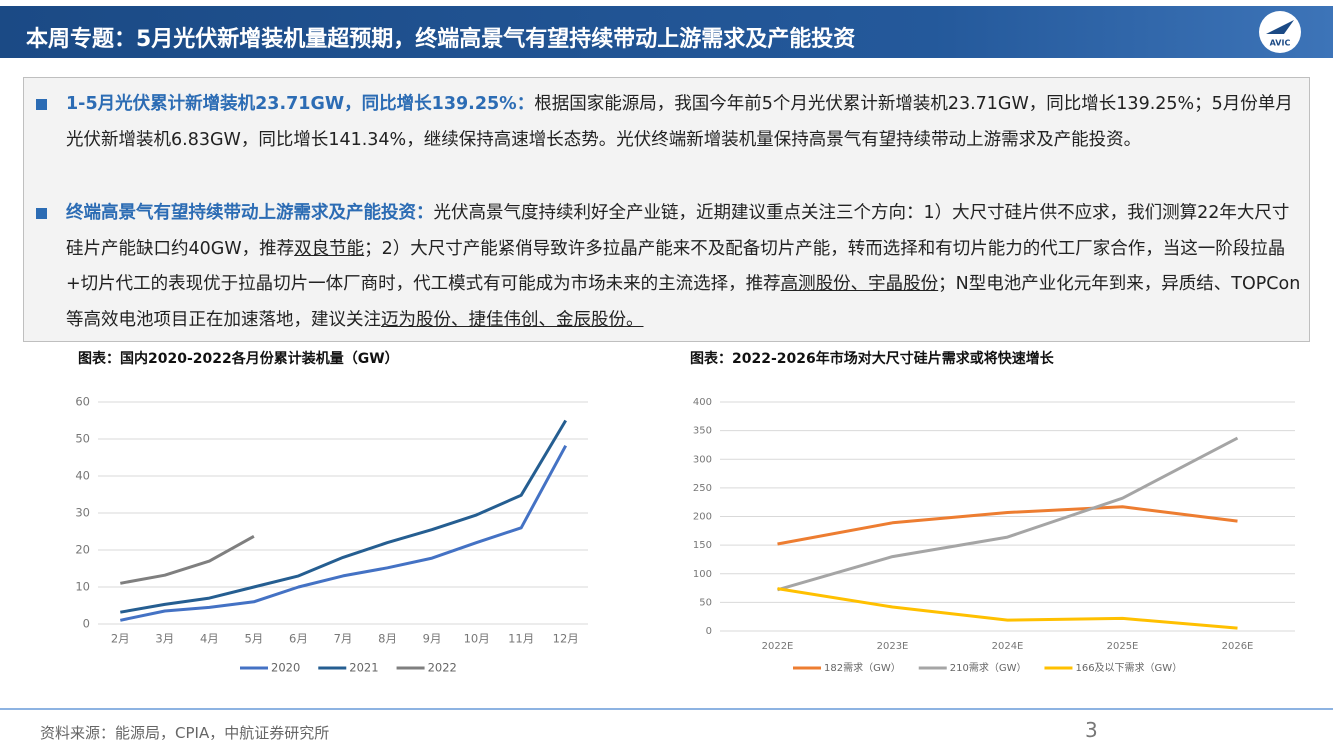  What do you see at coordinates (862, 668) in the screenshot?
I see `legend-label: 182需求（GW）` at bounding box center [862, 668].